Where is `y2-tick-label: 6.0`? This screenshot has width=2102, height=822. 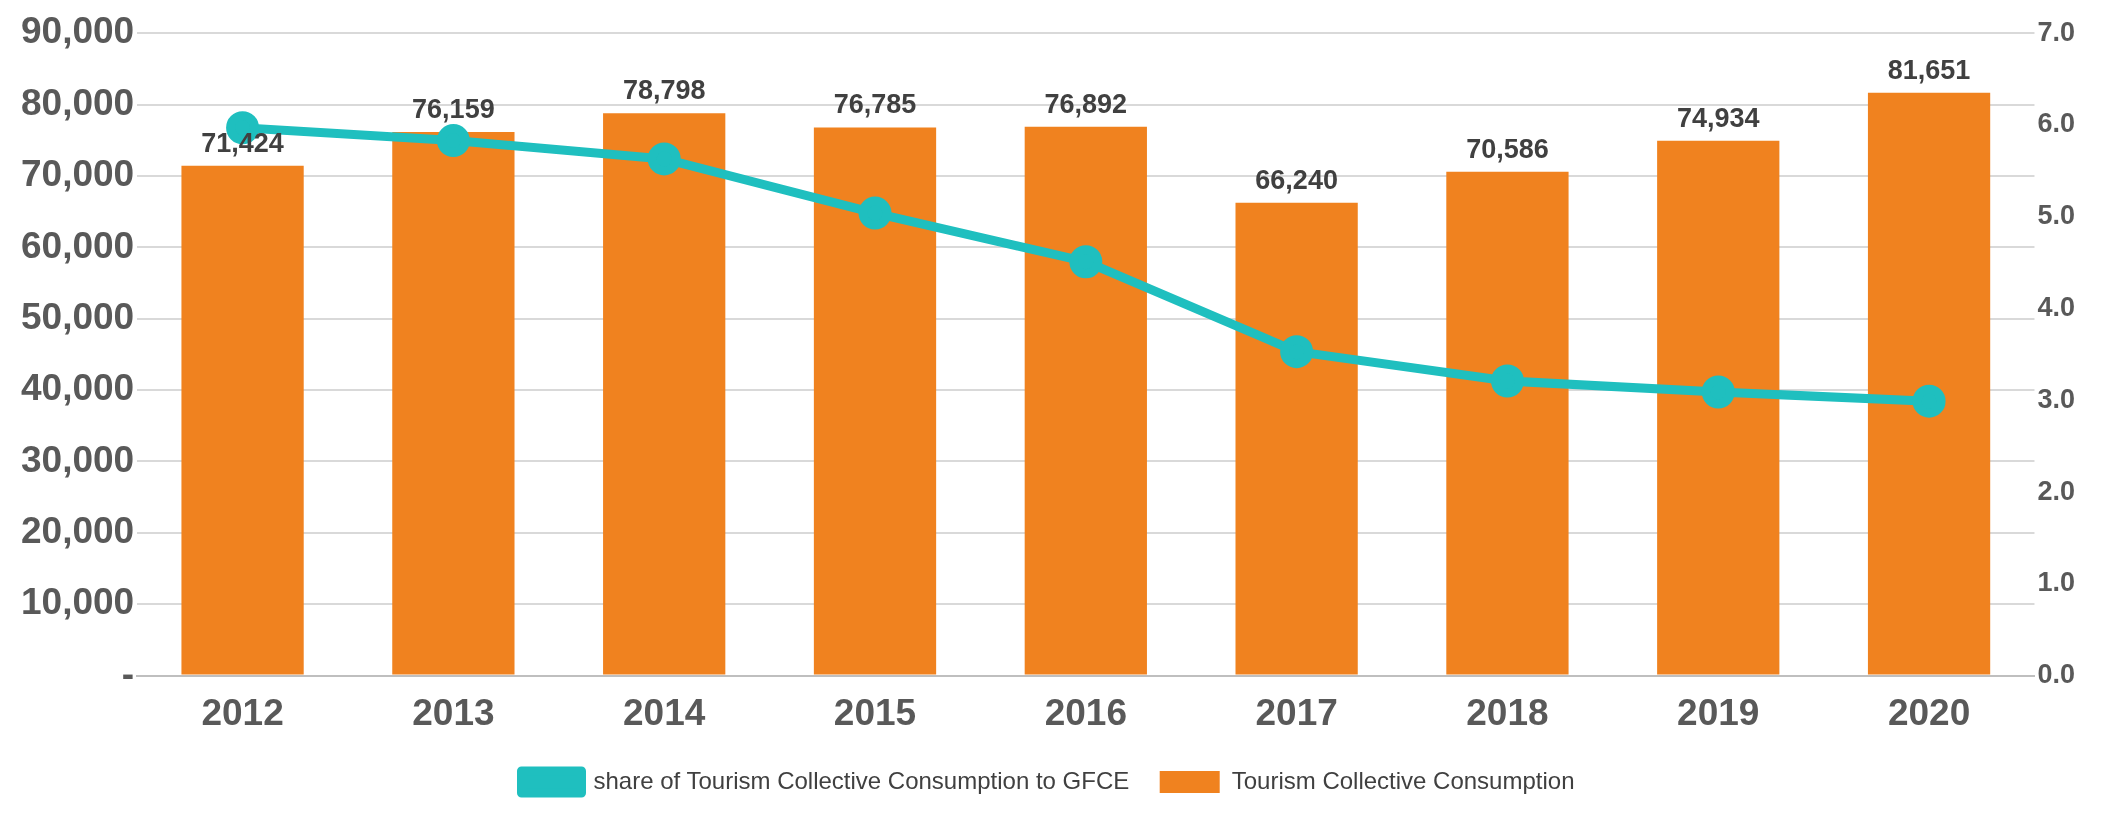
y2-tick-label: 6.0 is located at coordinates (2056, 123).